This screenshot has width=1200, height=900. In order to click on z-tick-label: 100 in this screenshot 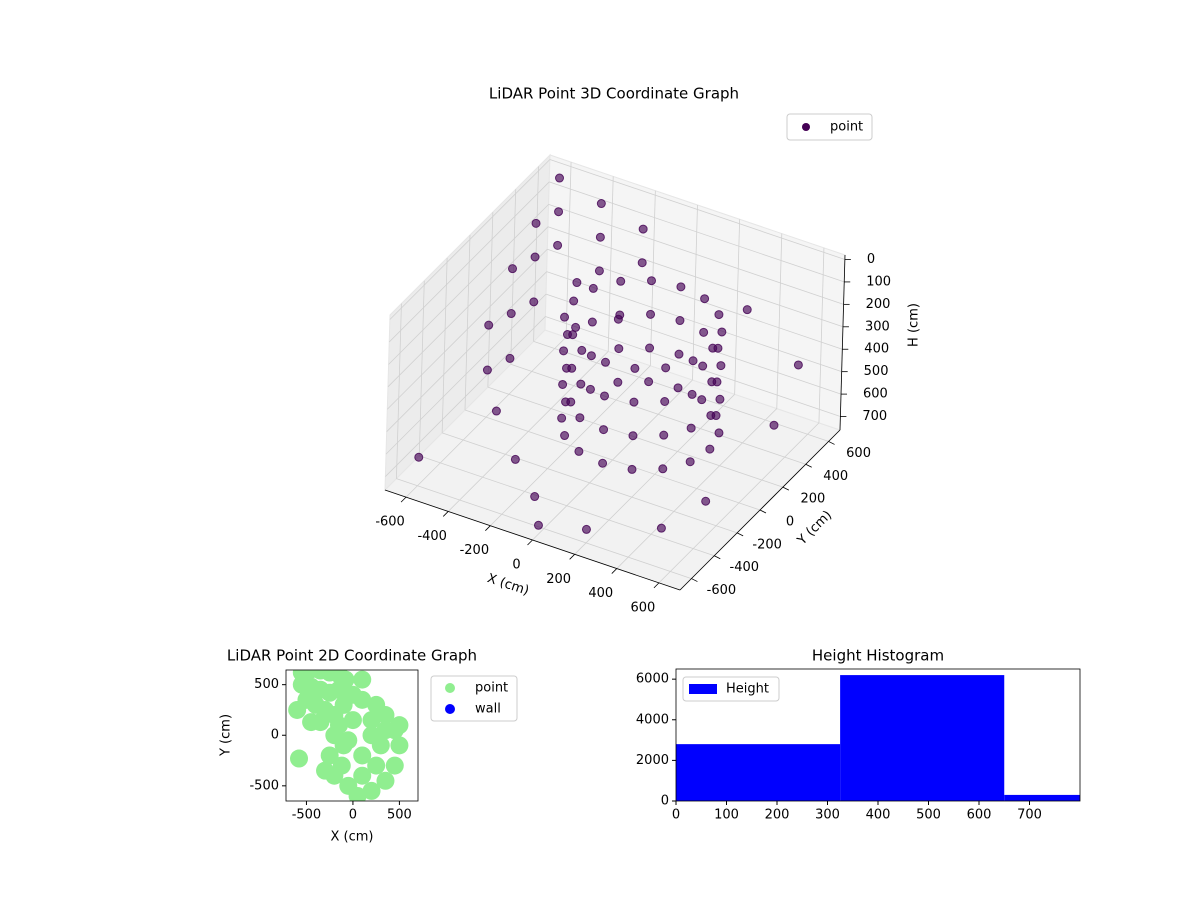, I will do `click(878, 281)`.